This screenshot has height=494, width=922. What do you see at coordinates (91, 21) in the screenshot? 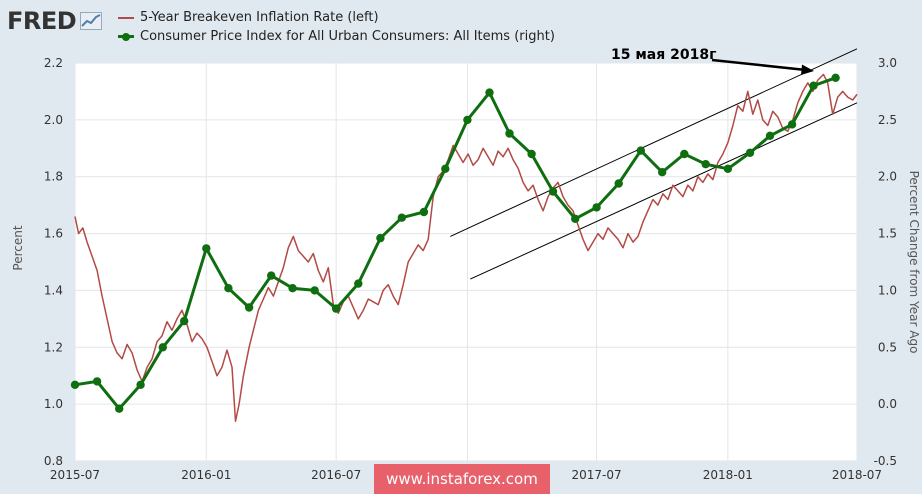
I see `chart-line-icon` at bounding box center [91, 21].